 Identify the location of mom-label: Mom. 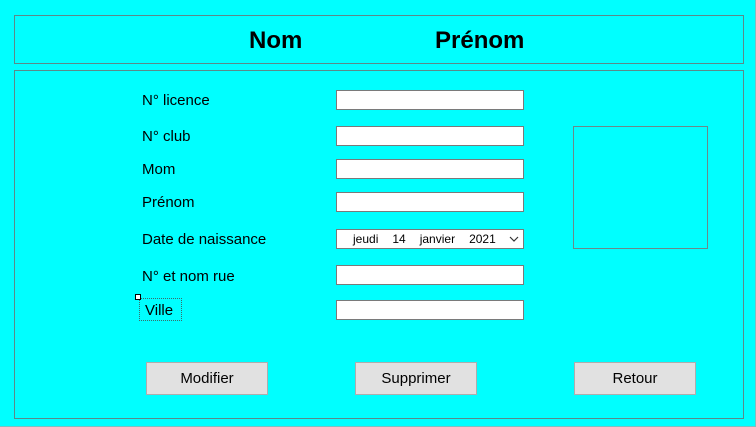
(159, 169).